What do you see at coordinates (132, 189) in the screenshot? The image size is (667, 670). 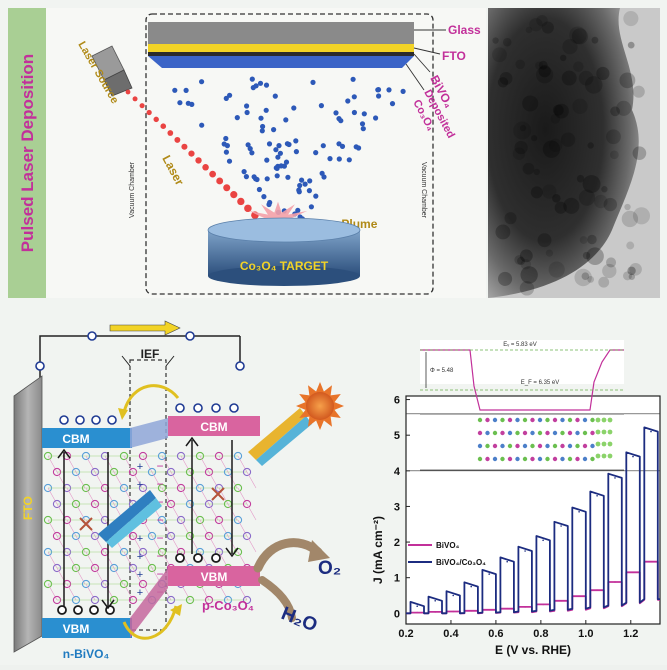 I see `vacuum-chamber-left-label: Vacuum Chamber` at bounding box center [132, 189].